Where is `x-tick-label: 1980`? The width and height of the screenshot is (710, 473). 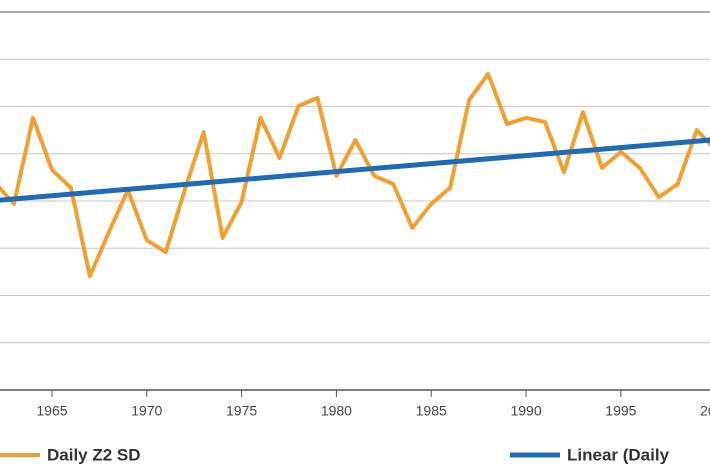 x-tick-label: 1980 is located at coordinates (336, 411).